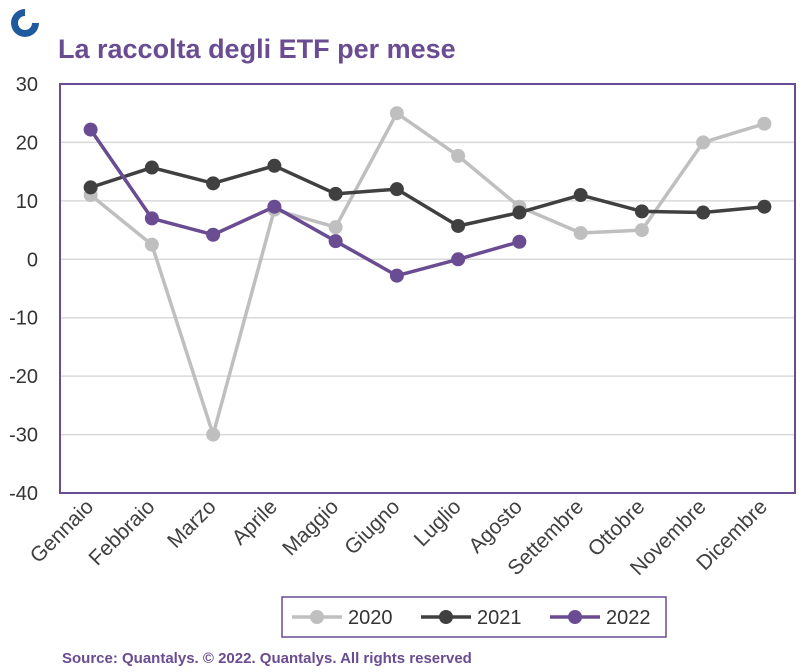  I want to click on chart-title: La raccolta degli ETF per mese, so click(257, 49).